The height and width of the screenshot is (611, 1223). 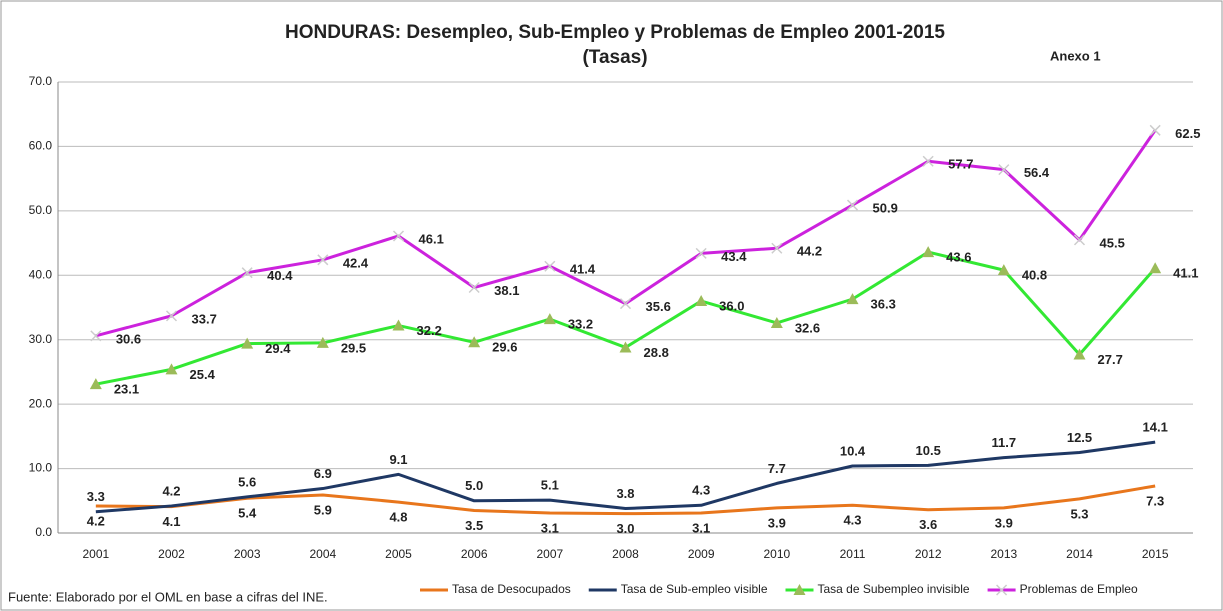 What do you see at coordinates (247, 481) in the screenshot?
I see `data-label: 5.6` at bounding box center [247, 481].